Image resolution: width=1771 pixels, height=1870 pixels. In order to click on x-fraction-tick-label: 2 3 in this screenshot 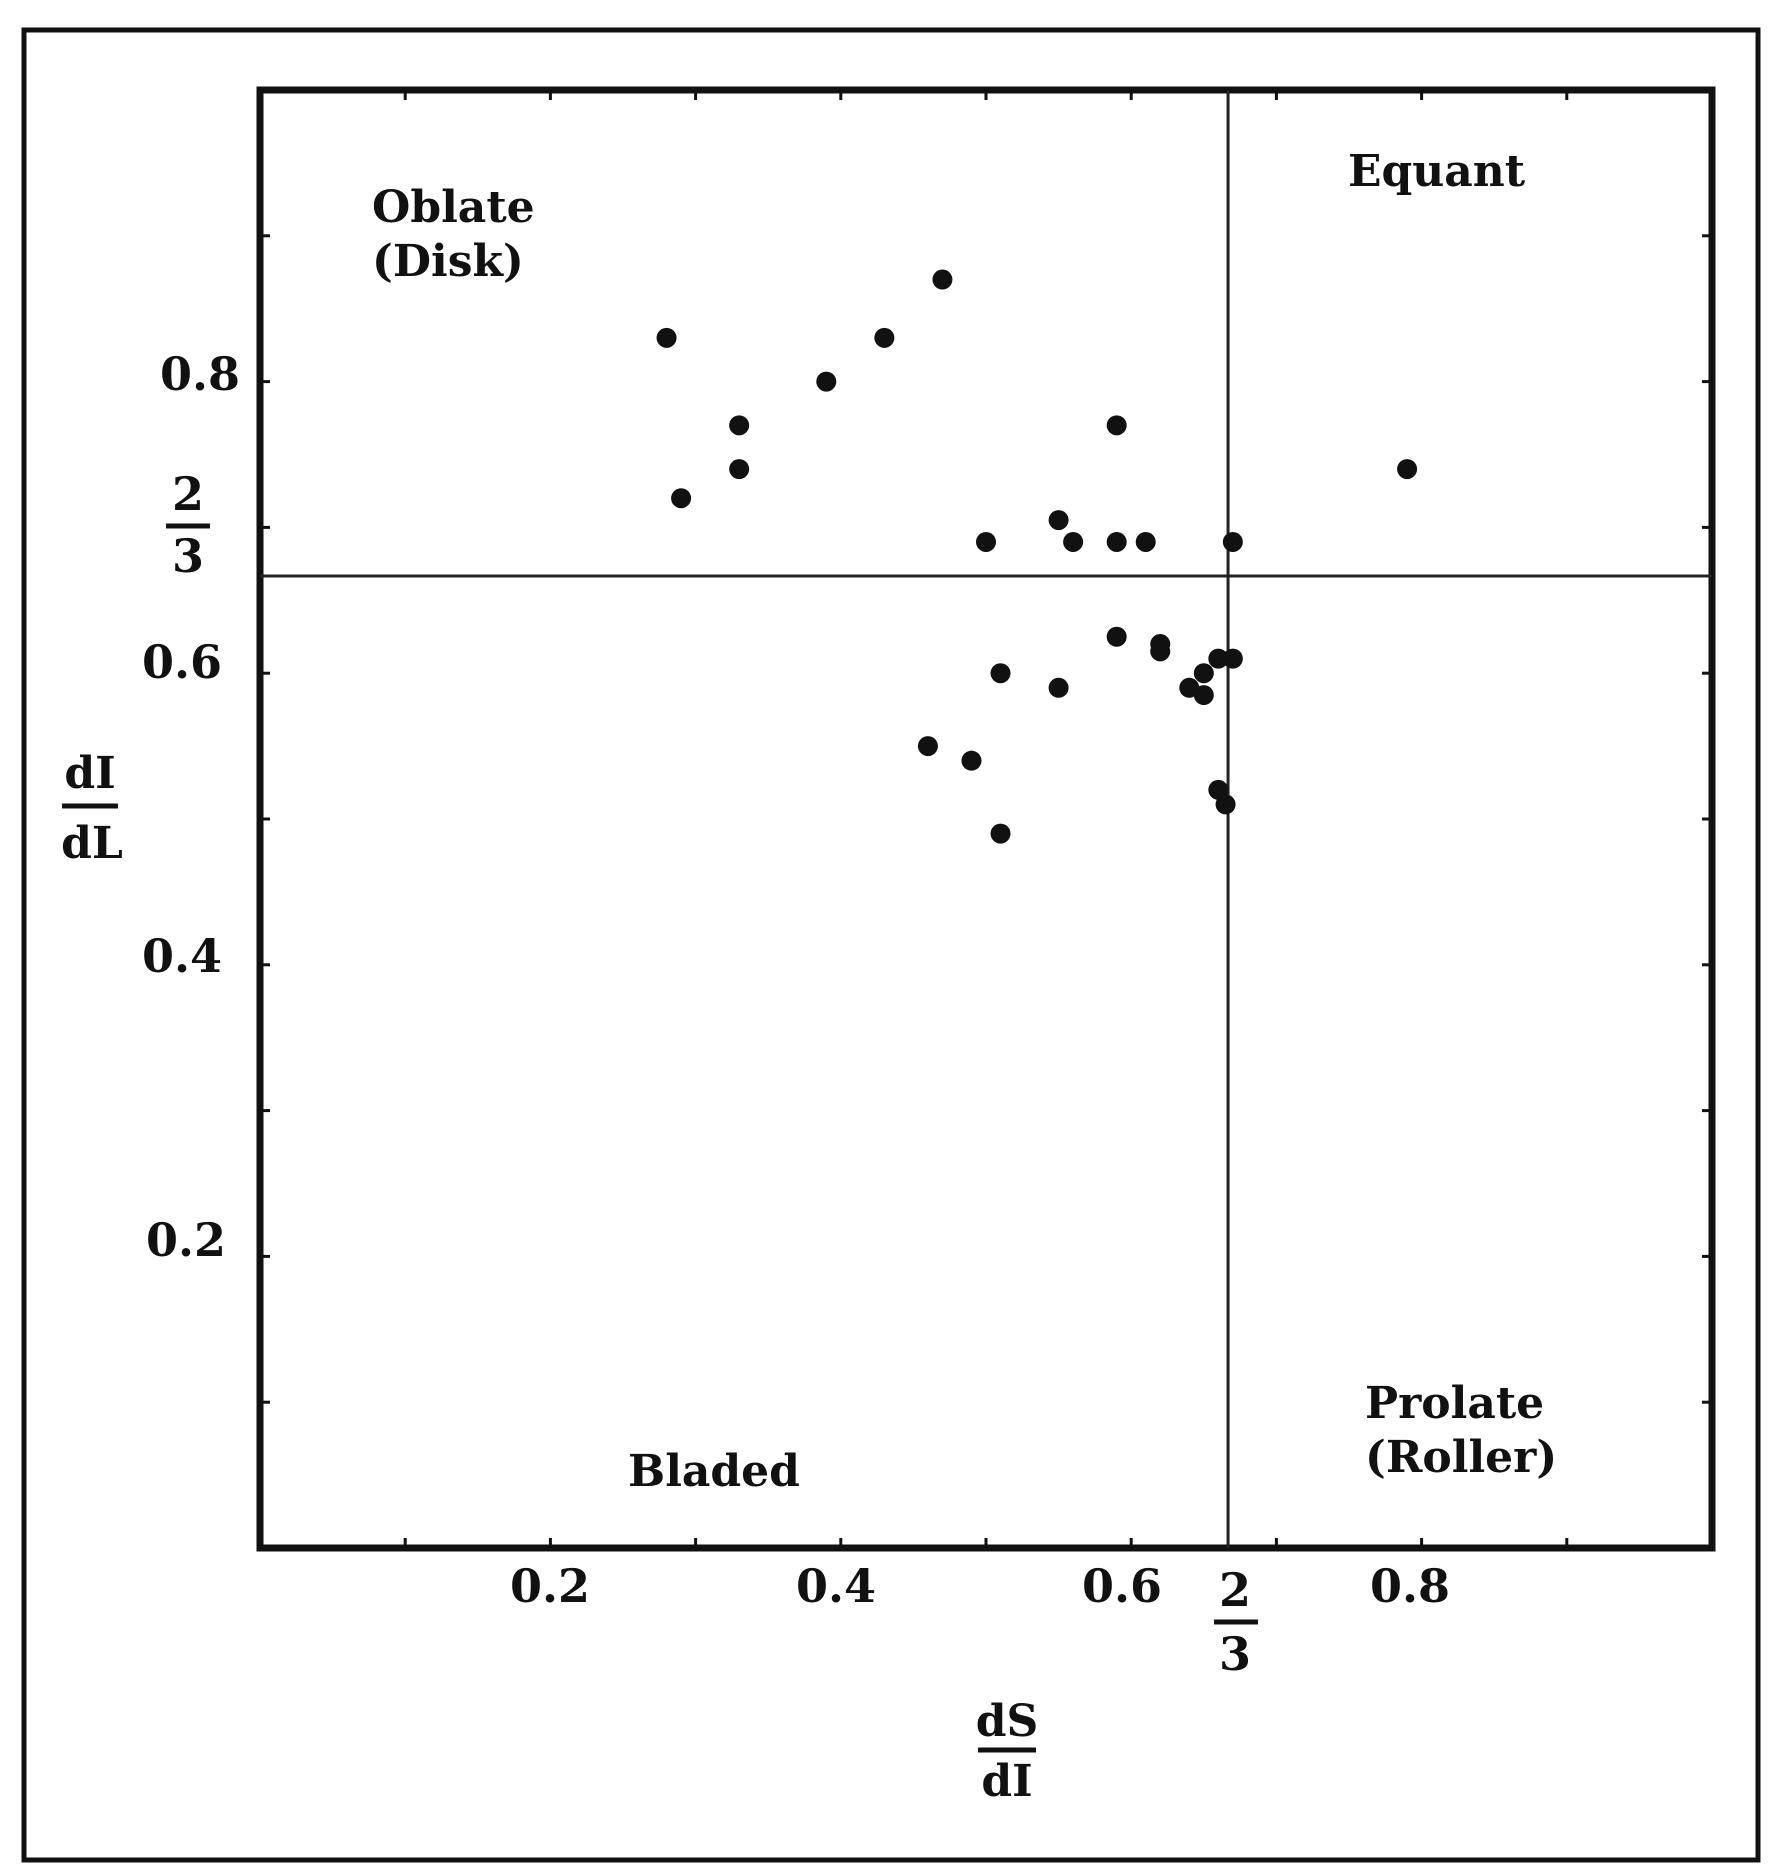, I will do `click(1236, 1622)`.